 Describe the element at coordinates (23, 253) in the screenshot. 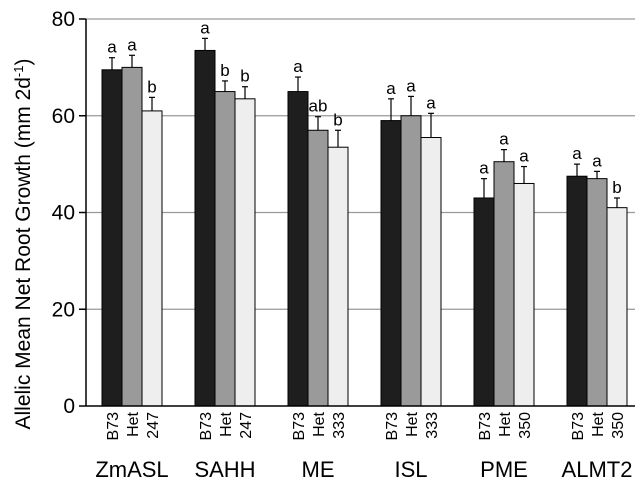

I see `y-axis-title-main: Allelic Mean Net Root Growth (mm 2d` at that location.